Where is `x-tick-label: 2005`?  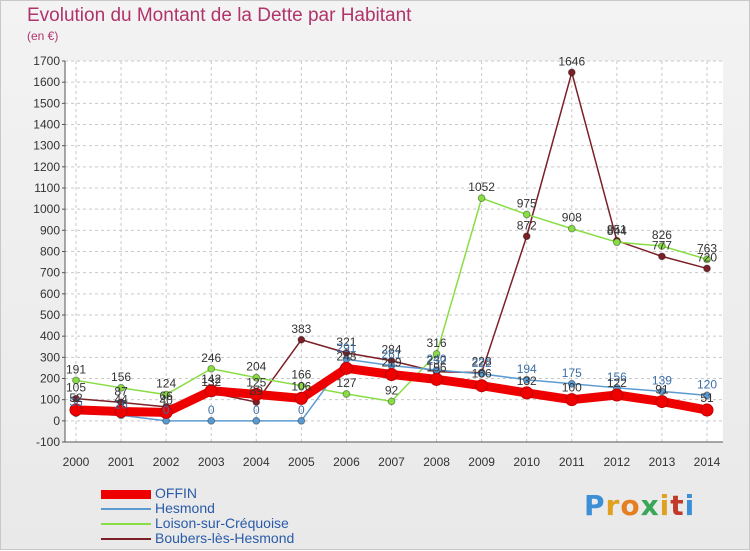
x-tick-label: 2005 is located at coordinates (301, 462).